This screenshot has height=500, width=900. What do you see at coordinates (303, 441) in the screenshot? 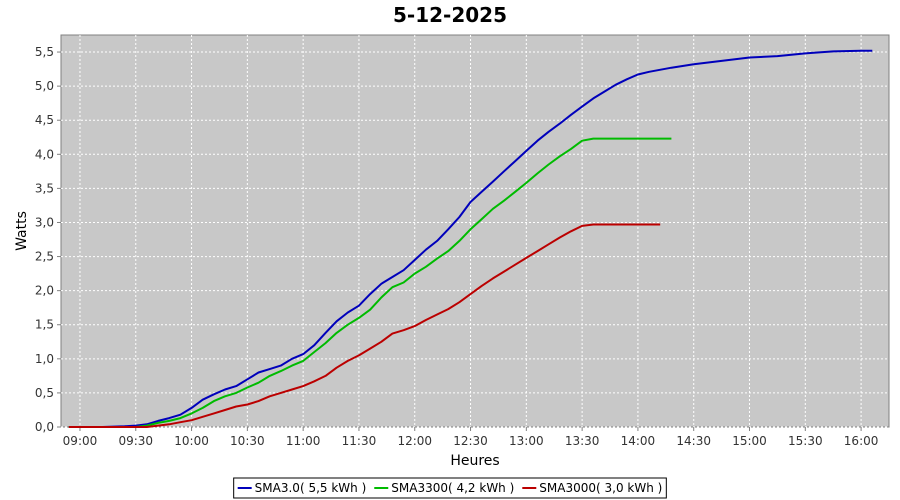
I see `x-tick-label: 11:00` at bounding box center [303, 441].